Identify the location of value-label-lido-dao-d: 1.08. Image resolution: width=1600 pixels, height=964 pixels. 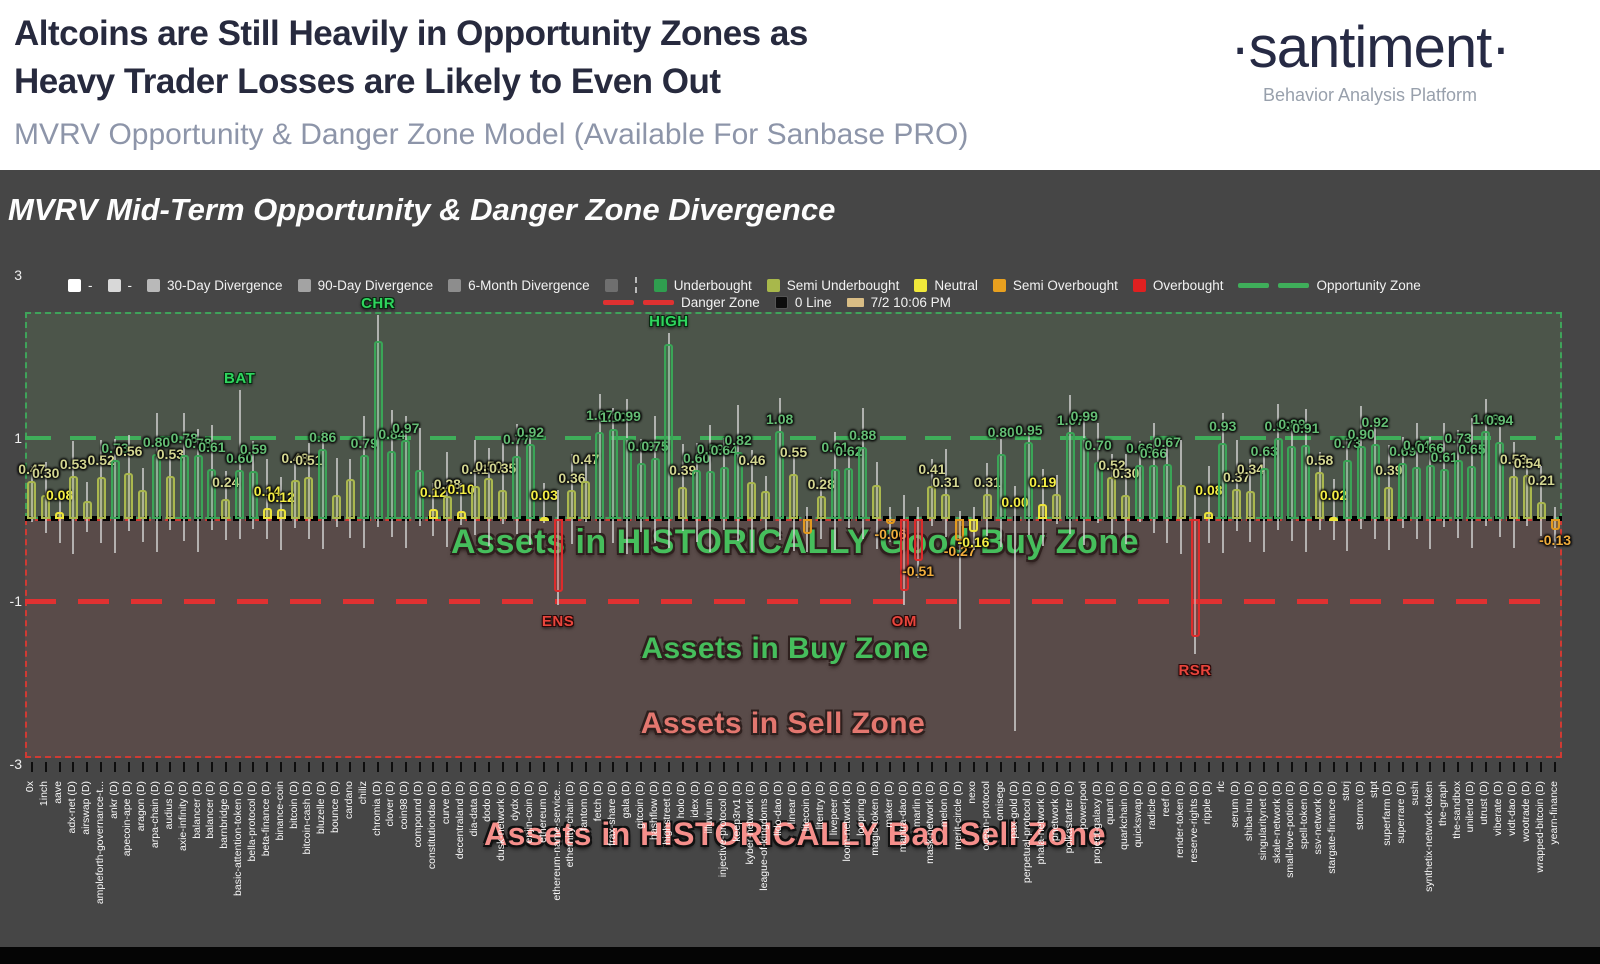
(780, 418).